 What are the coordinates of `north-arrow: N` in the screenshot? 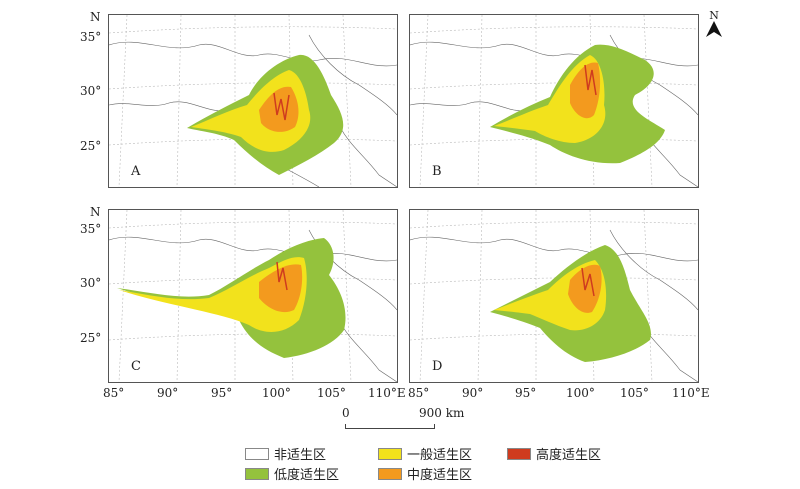 It's located at (714, 25).